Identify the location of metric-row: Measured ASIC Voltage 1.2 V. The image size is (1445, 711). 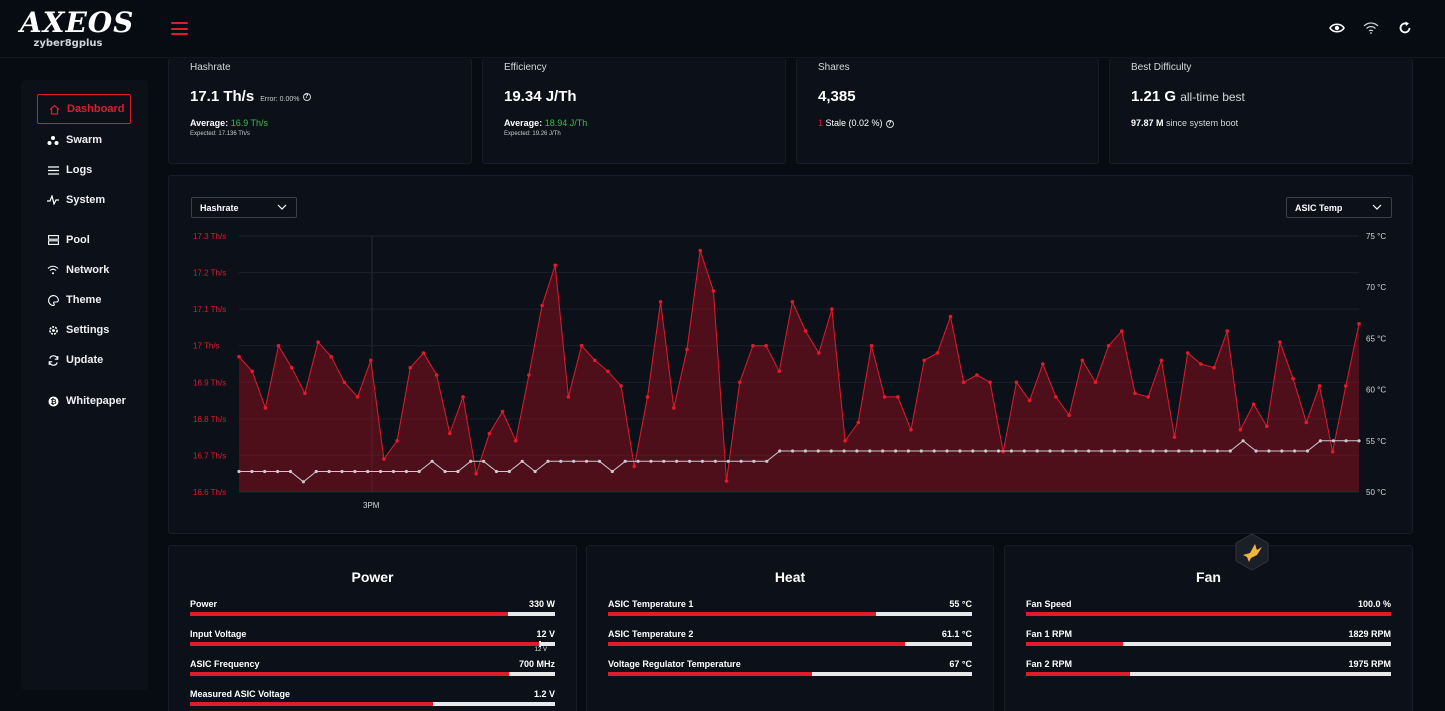
(372, 699).